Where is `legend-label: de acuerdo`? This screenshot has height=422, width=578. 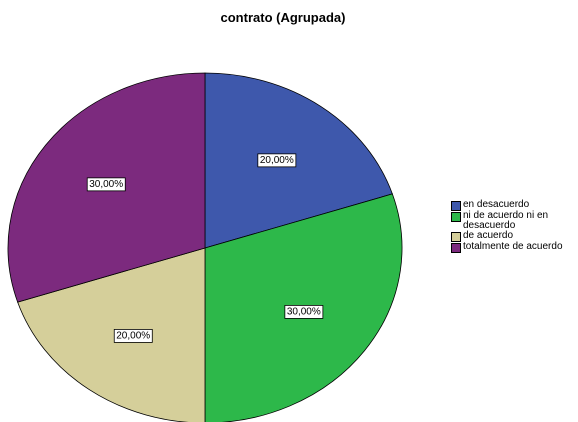 legend-label: de acuerdo is located at coordinates (488, 235).